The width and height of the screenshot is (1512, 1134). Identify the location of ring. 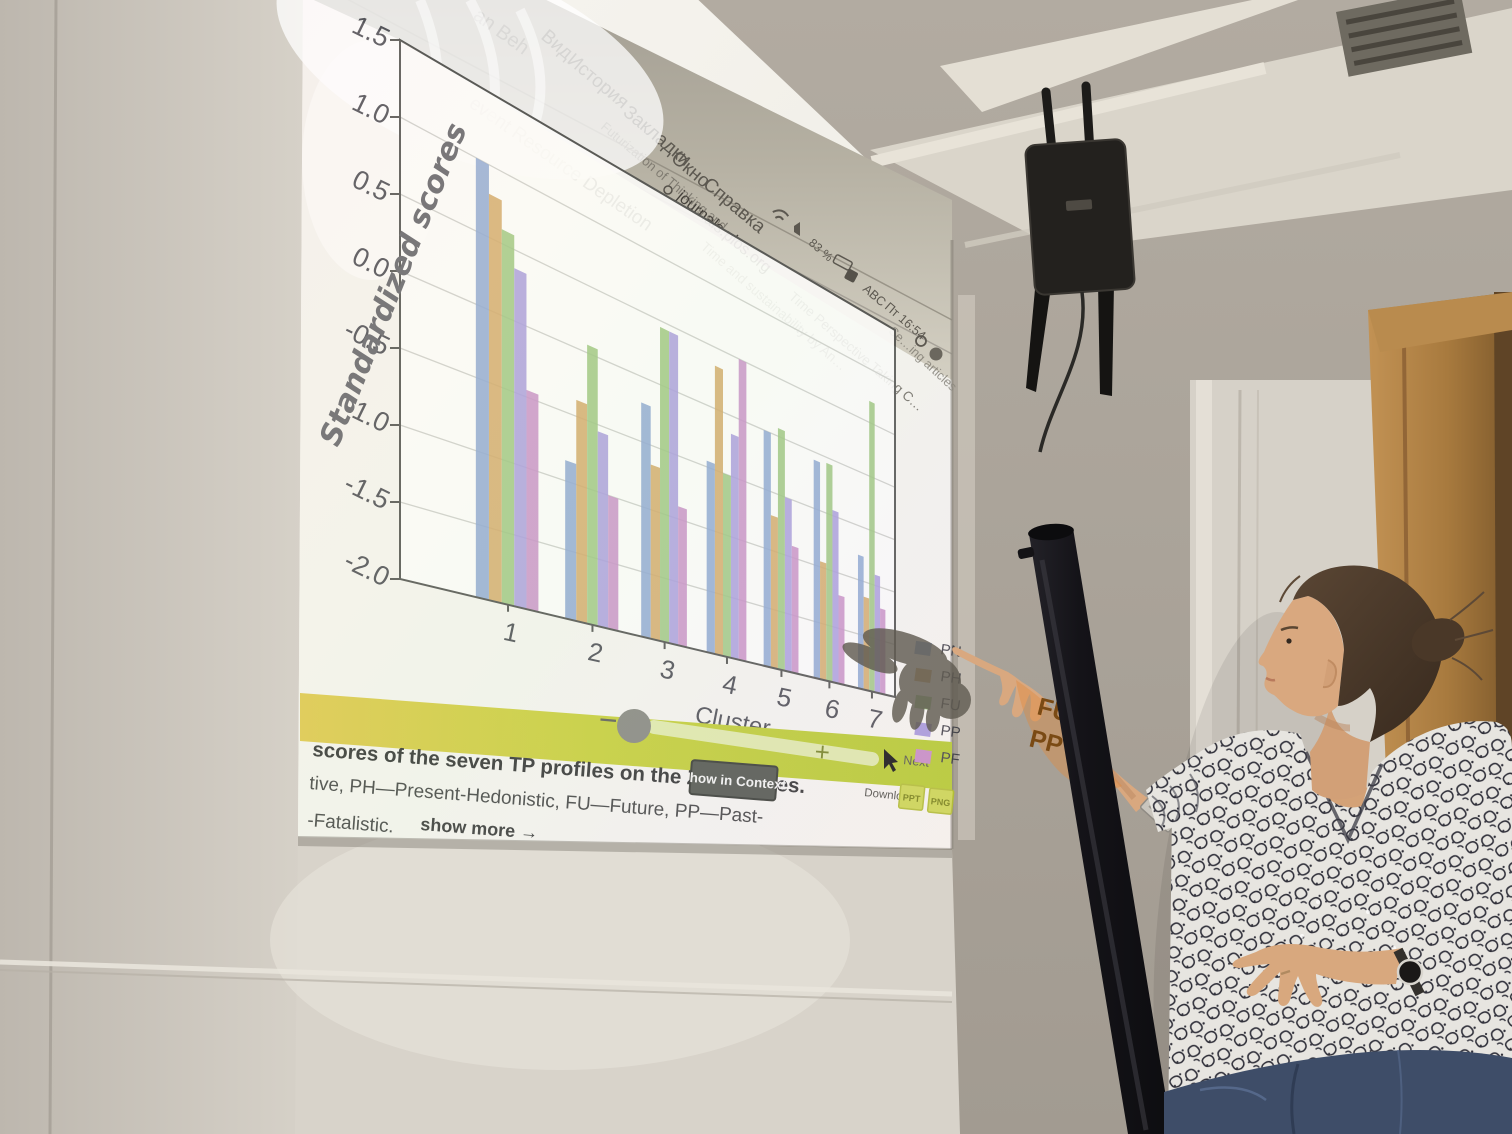
(1285, 972).